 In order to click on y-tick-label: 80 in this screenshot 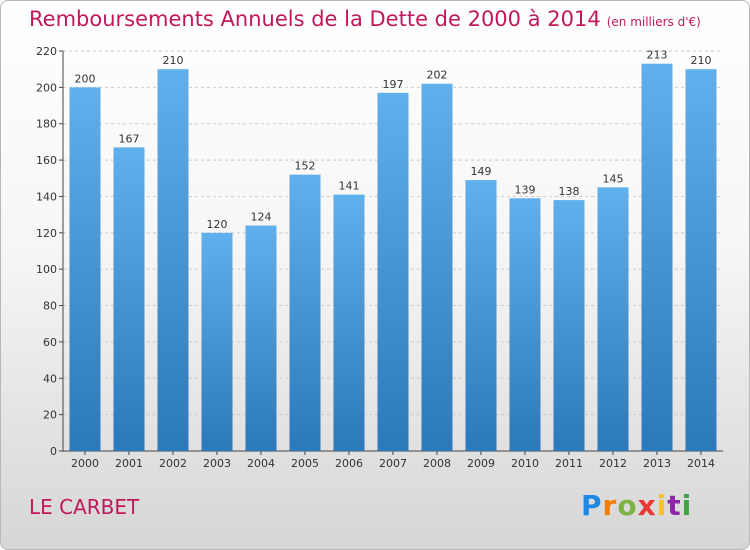, I will do `click(50, 306)`.